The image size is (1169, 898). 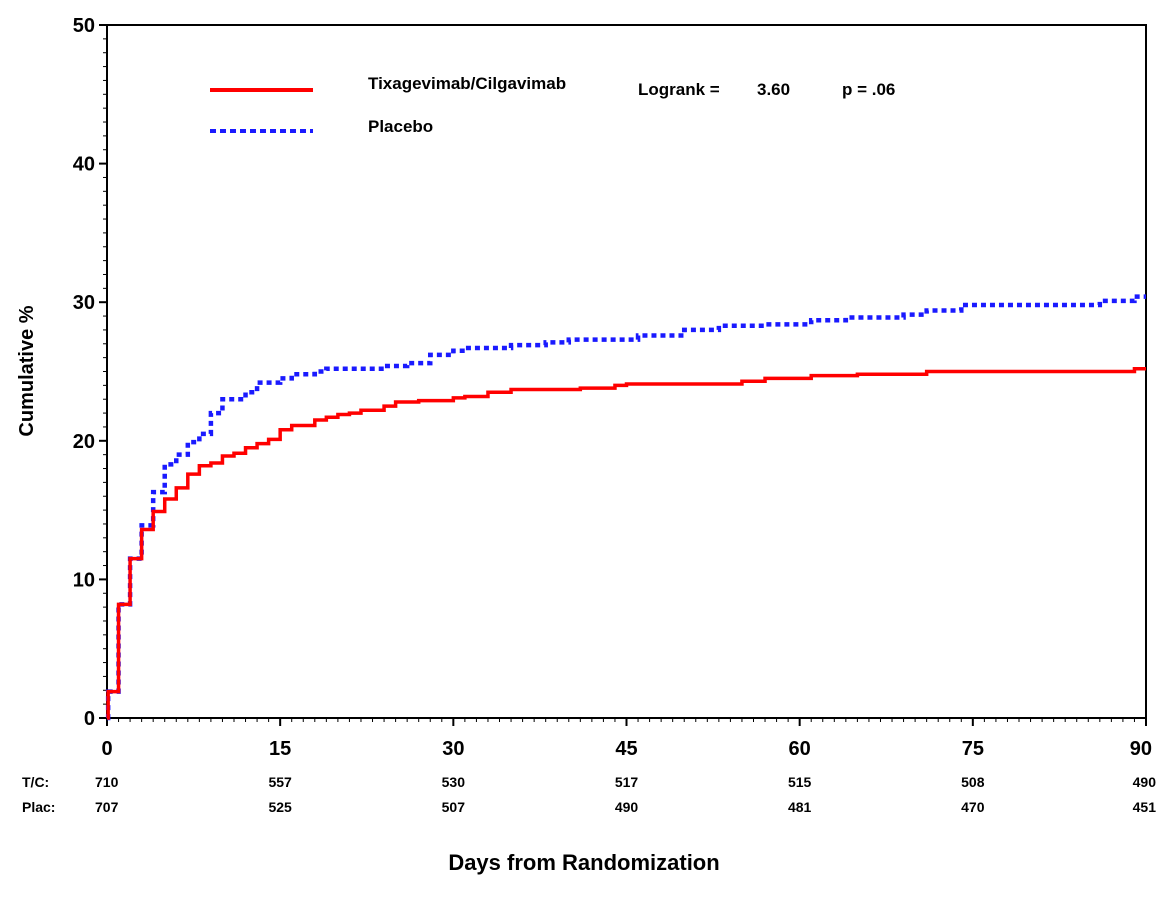 I want to click on legend-label-placebo: Placebo, so click(x=400, y=126).